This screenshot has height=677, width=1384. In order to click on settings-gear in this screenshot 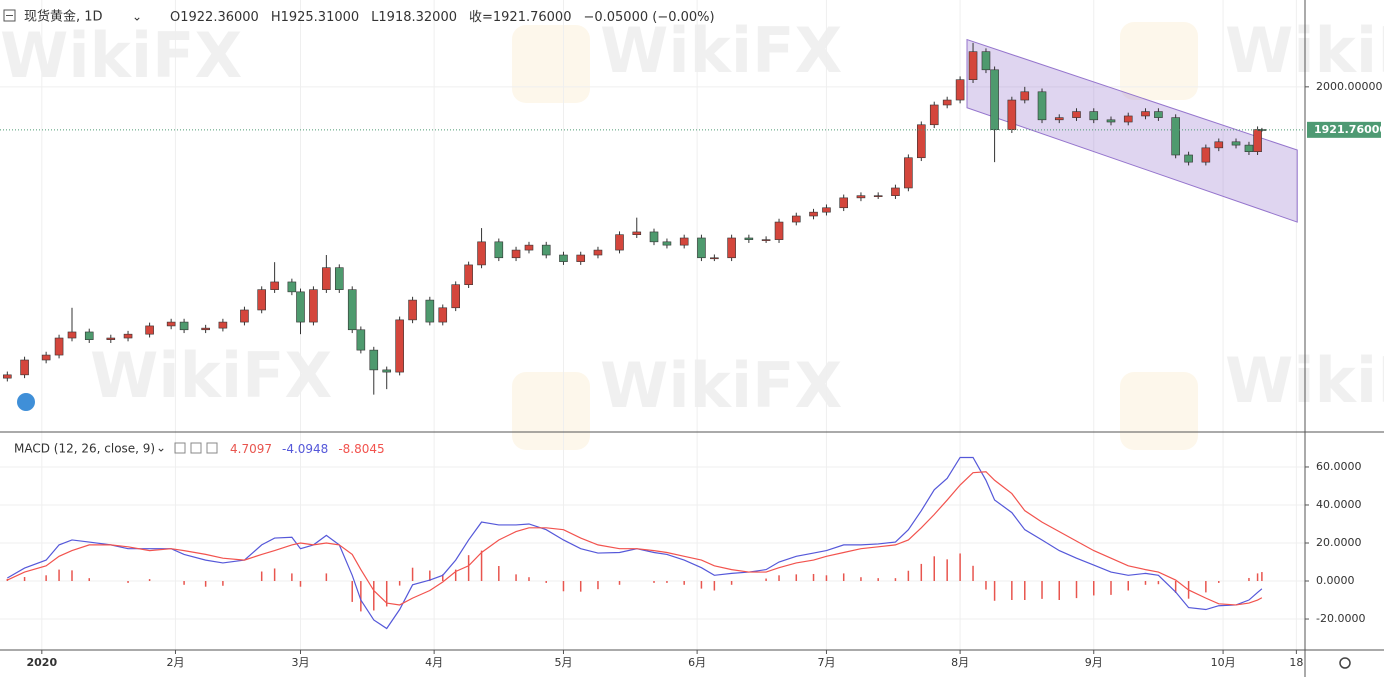, I will do `click(1345, 663)`.